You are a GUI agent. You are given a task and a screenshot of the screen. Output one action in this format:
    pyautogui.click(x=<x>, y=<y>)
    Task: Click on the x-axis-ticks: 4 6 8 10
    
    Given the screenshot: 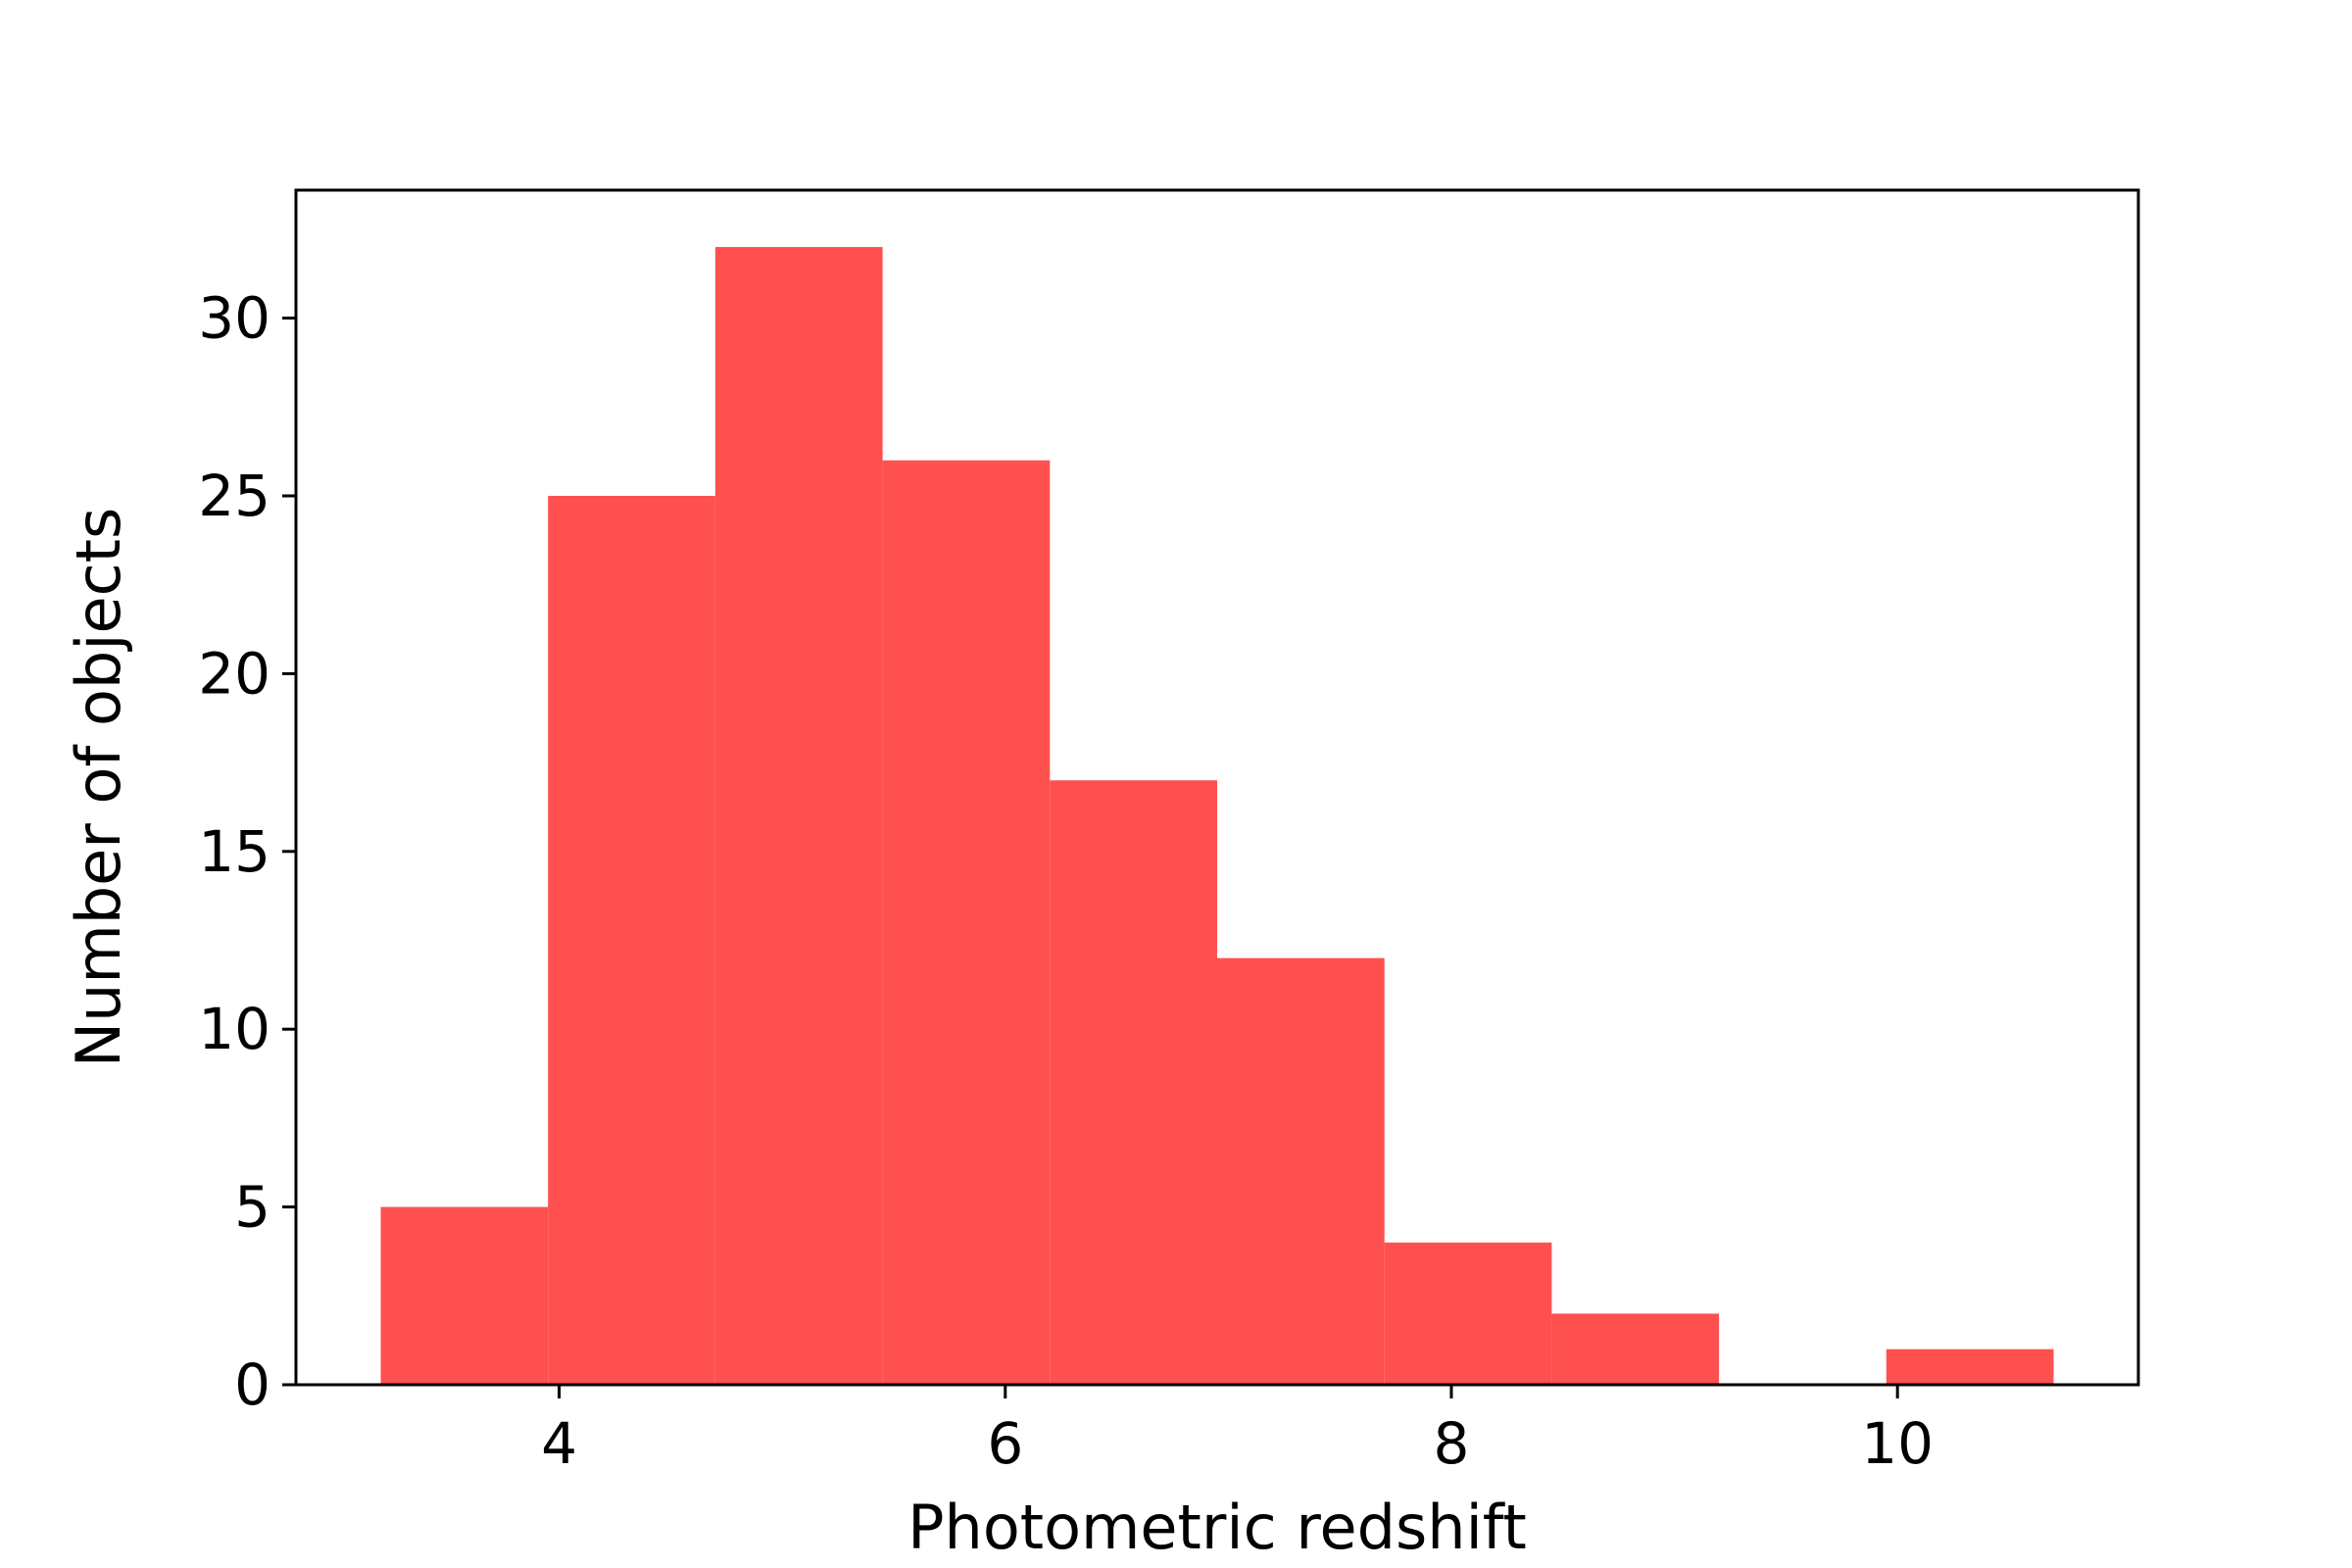 What is the action you would take?
    pyautogui.click(x=1237, y=1431)
    